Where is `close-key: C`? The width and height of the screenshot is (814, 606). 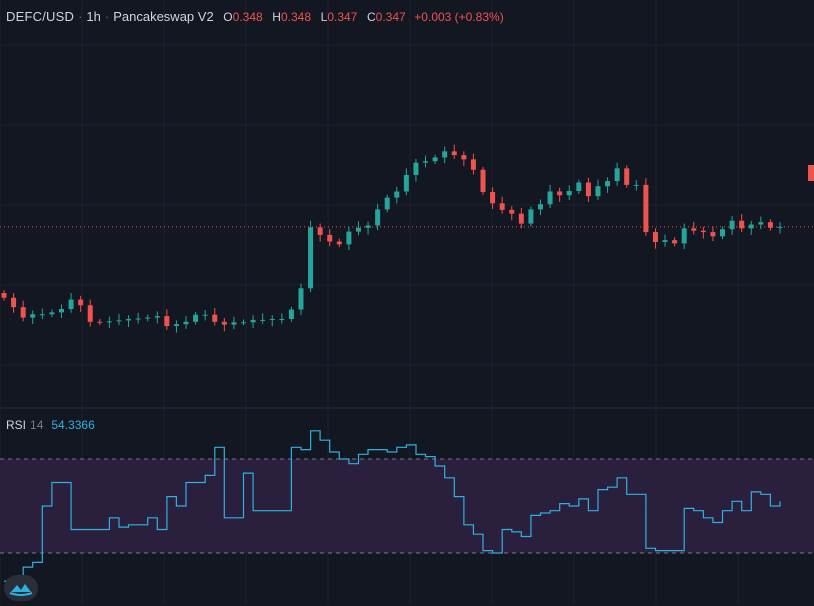
close-key: C is located at coordinates (371, 17).